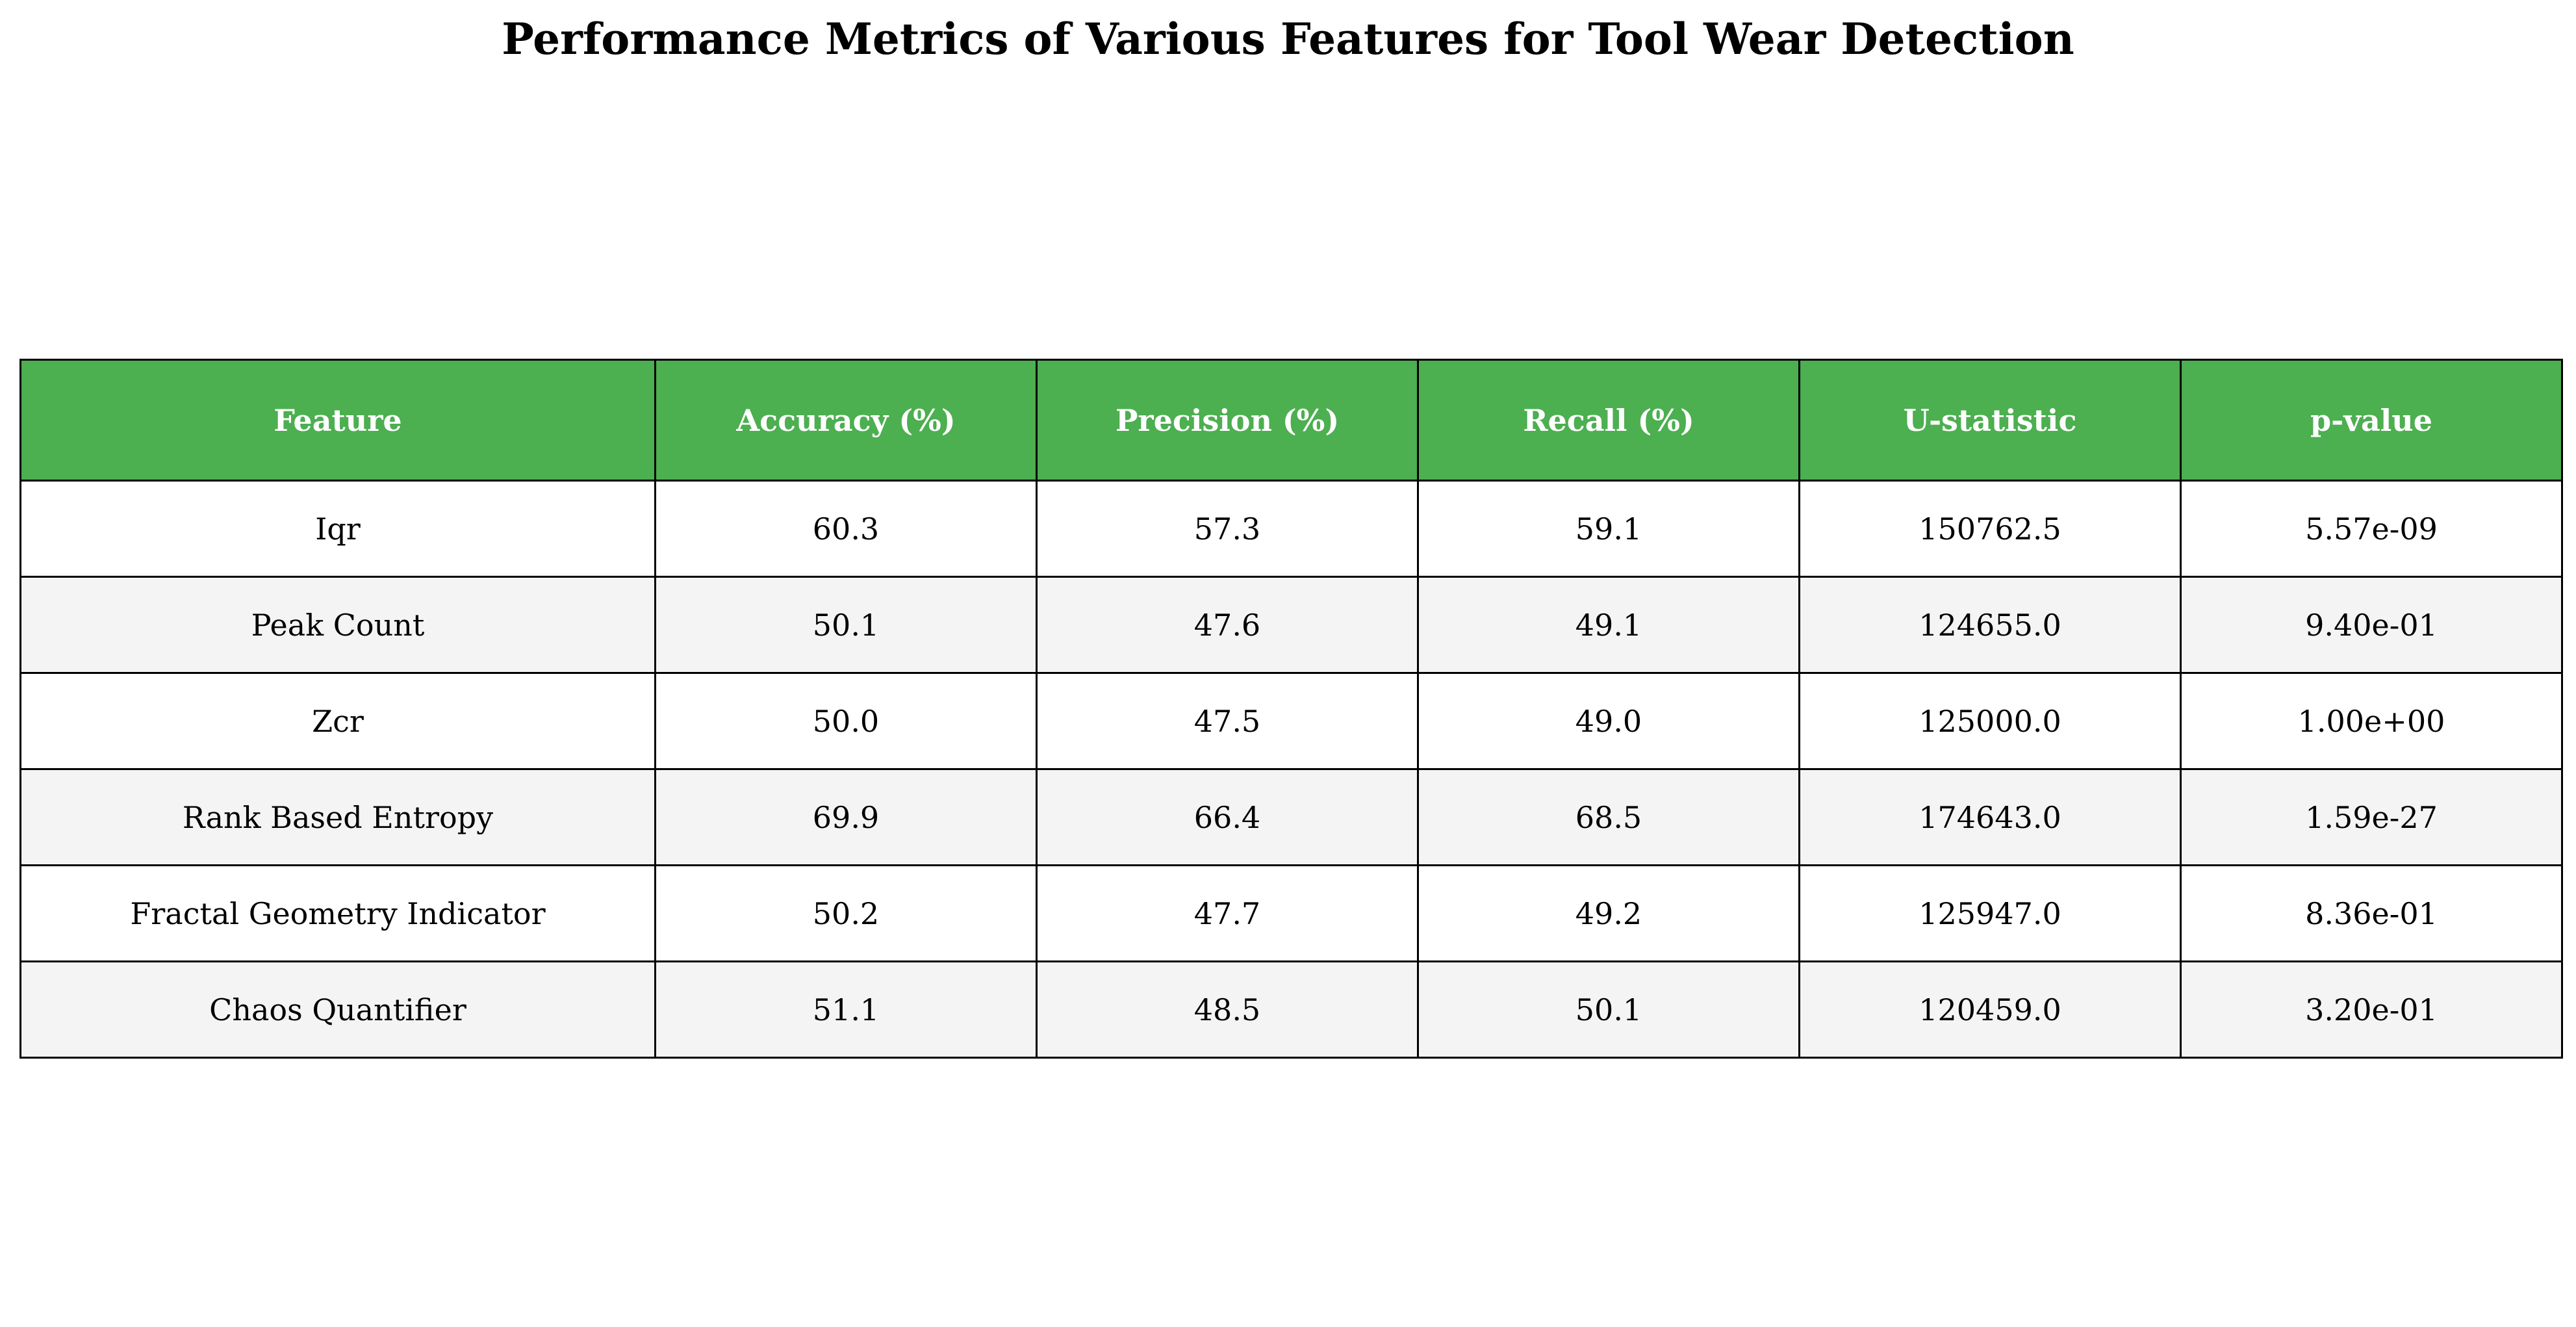  What do you see at coordinates (1227, 913) in the screenshot?
I see `cell-precision: 47.7` at bounding box center [1227, 913].